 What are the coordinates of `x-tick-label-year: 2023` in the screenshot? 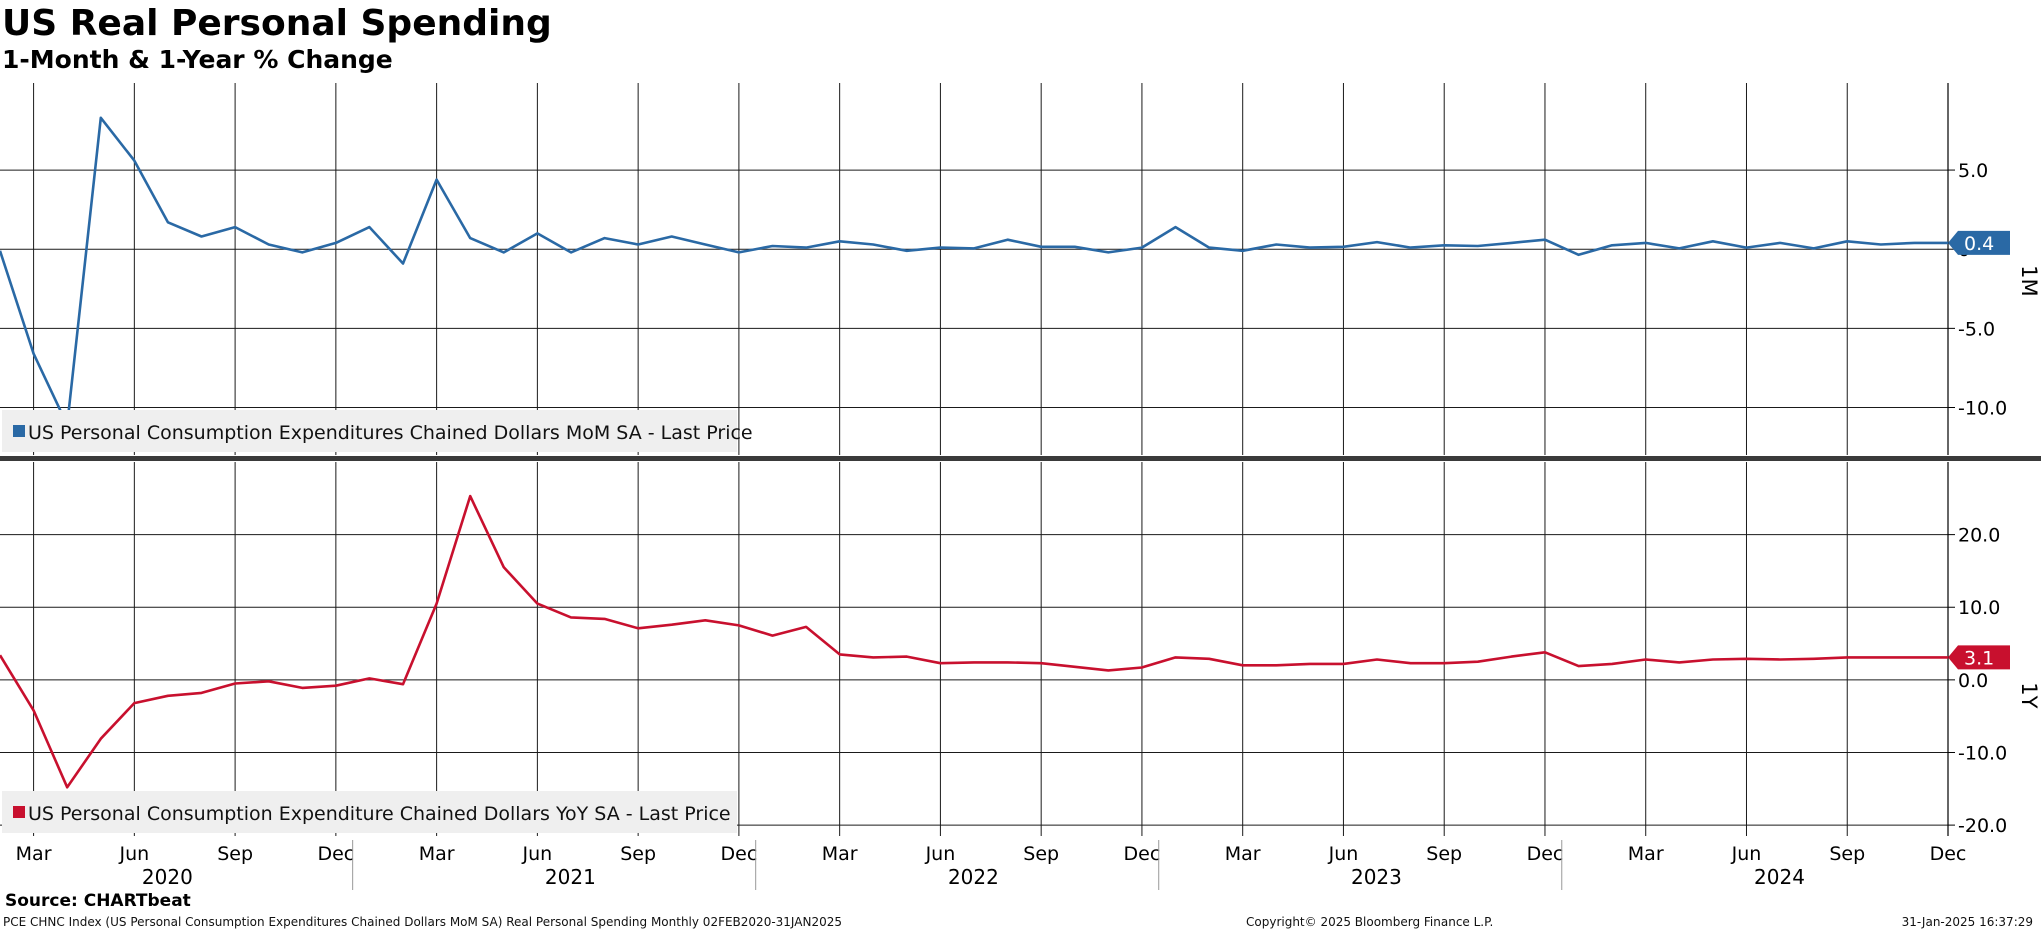 It's located at (1376, 877).